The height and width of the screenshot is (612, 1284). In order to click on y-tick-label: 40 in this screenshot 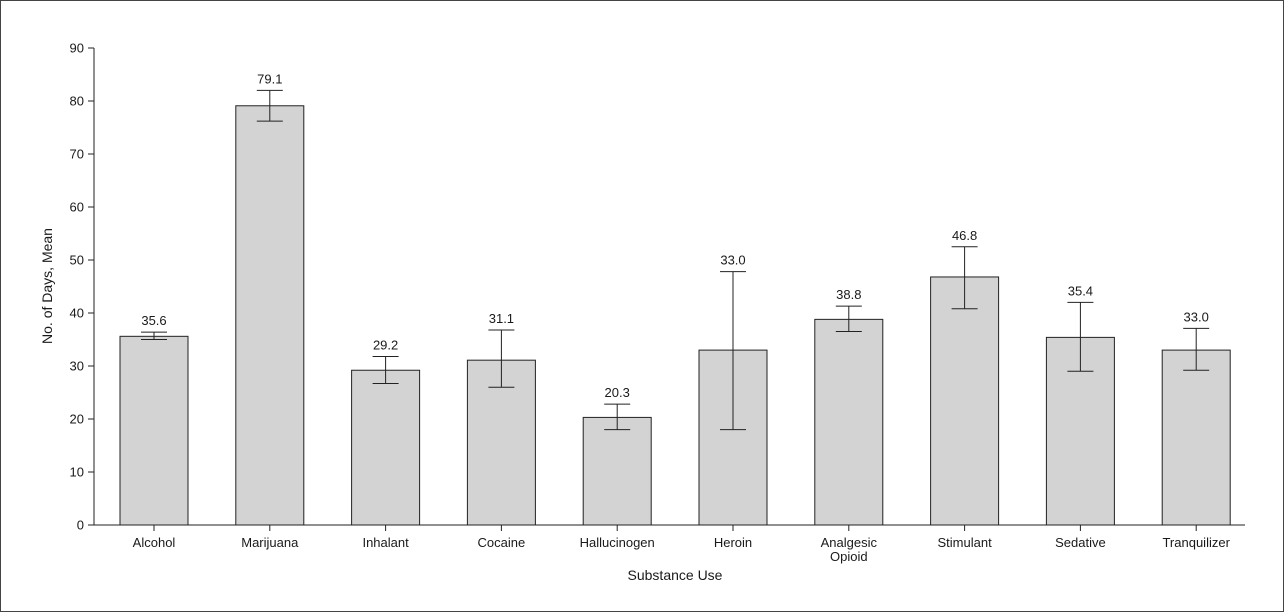, I will do `click(77, 313)`.